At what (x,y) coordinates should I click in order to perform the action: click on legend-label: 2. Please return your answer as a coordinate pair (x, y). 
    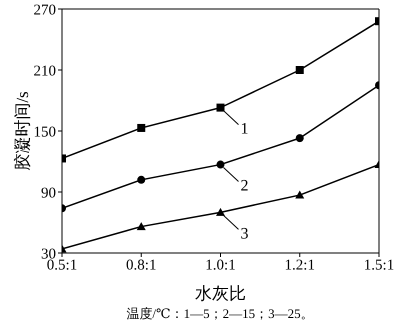
    Looking at the image, I should click on (244, 186).